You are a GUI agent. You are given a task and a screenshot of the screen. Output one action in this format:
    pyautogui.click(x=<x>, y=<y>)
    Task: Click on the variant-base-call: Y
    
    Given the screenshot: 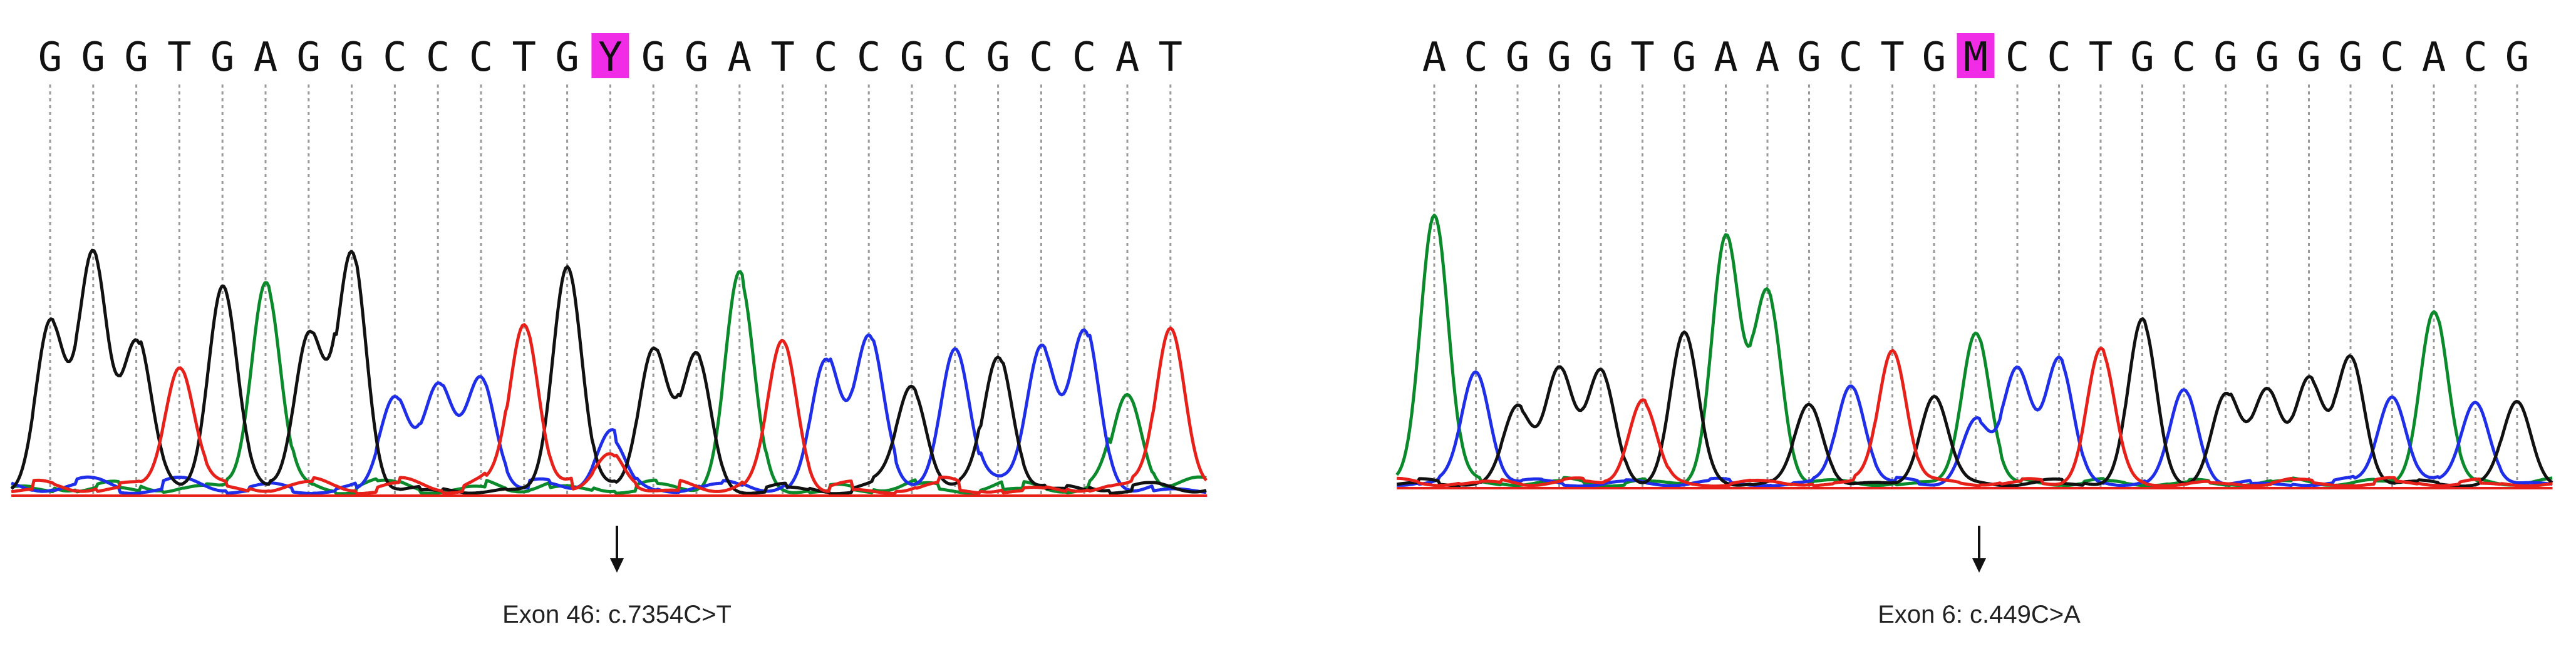 What is the action you would take?
    pyautogui.click(x=610, y=57)
    